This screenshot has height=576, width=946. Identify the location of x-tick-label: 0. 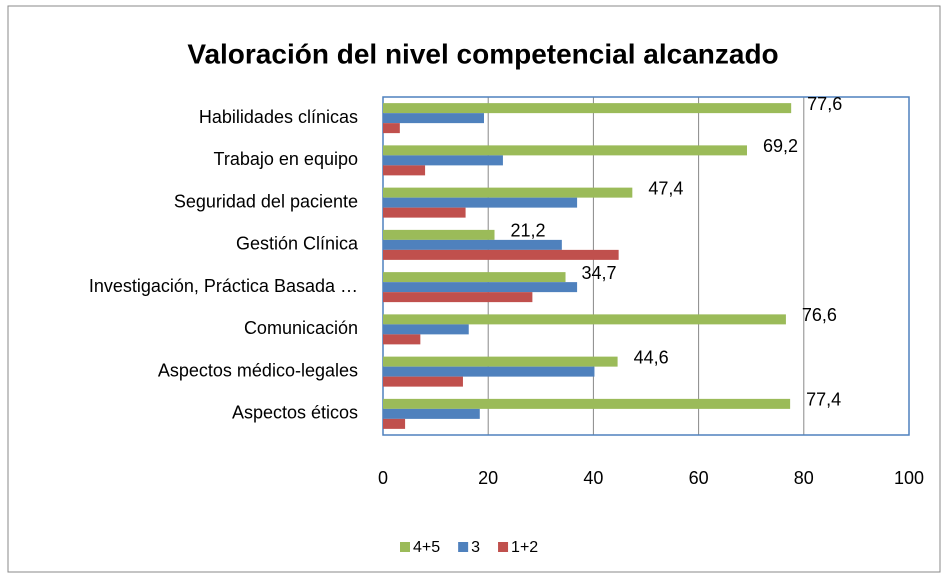
(383, 478).